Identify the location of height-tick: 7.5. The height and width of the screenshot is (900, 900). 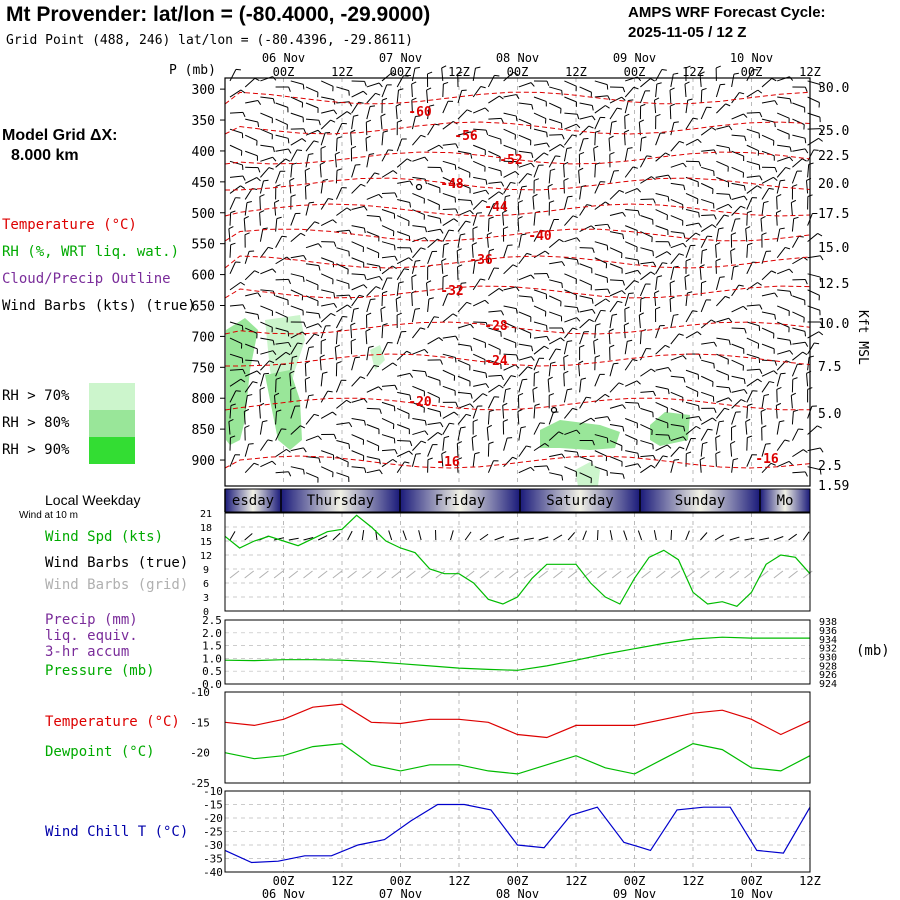
(829, 367).